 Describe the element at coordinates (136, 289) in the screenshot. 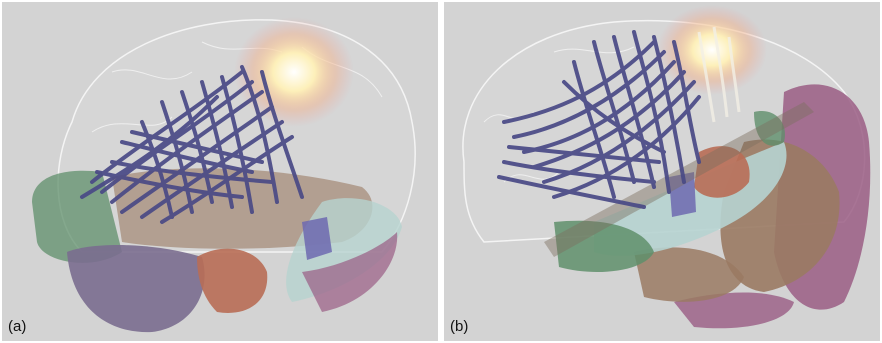

I see `region-purple` at that location.